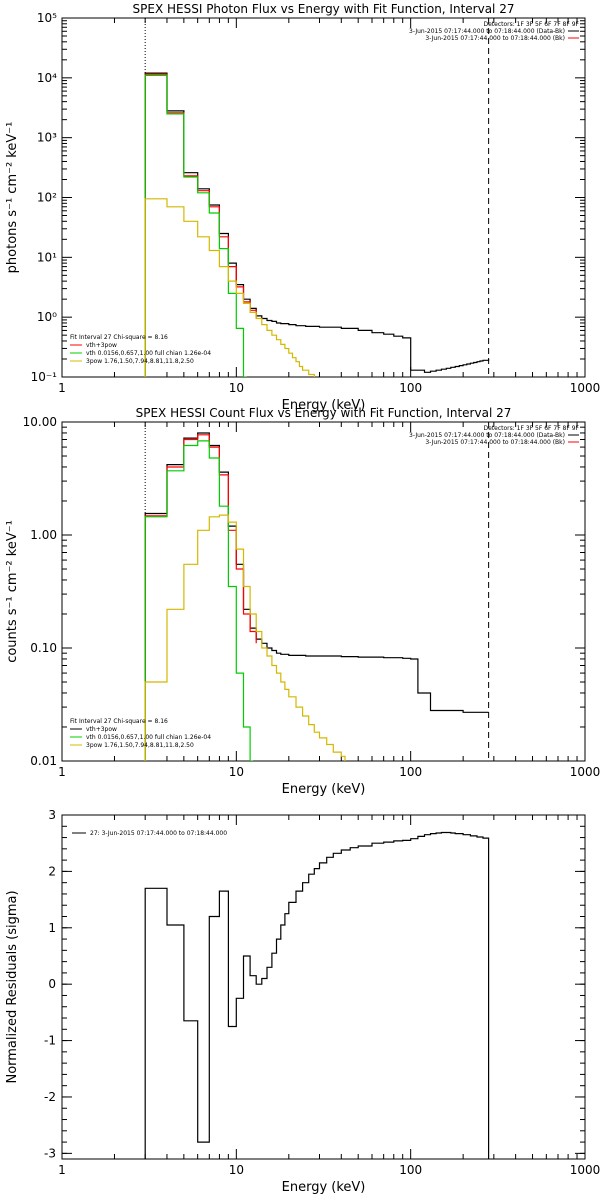 This screenshot has width=600, height=1204. I want to click on y-tick-label: 10¹, so click(47, 257).